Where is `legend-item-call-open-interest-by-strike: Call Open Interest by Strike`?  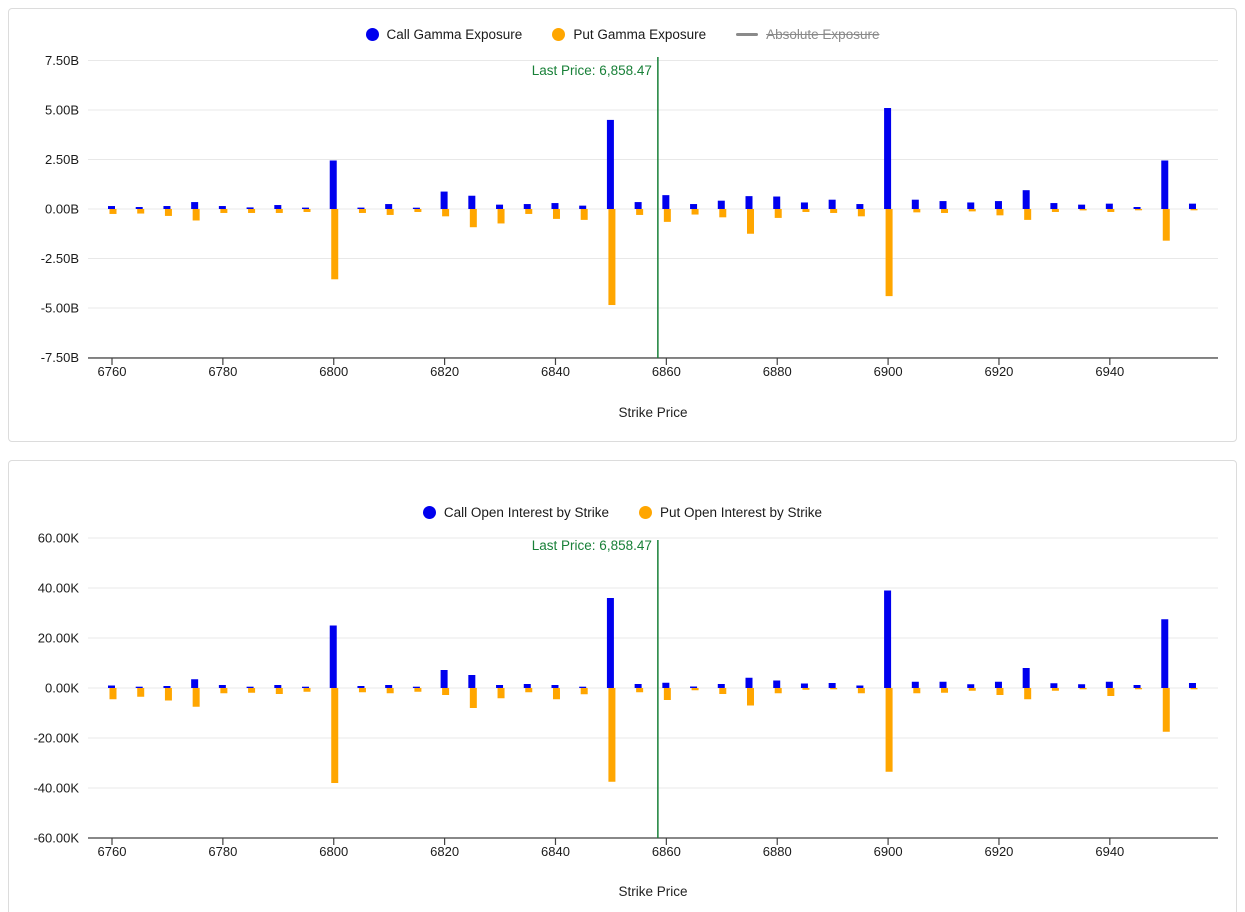 legend-item-call-open-interest-by-strike: Call Open Interest by Strike is located at coordinates (515, 512).